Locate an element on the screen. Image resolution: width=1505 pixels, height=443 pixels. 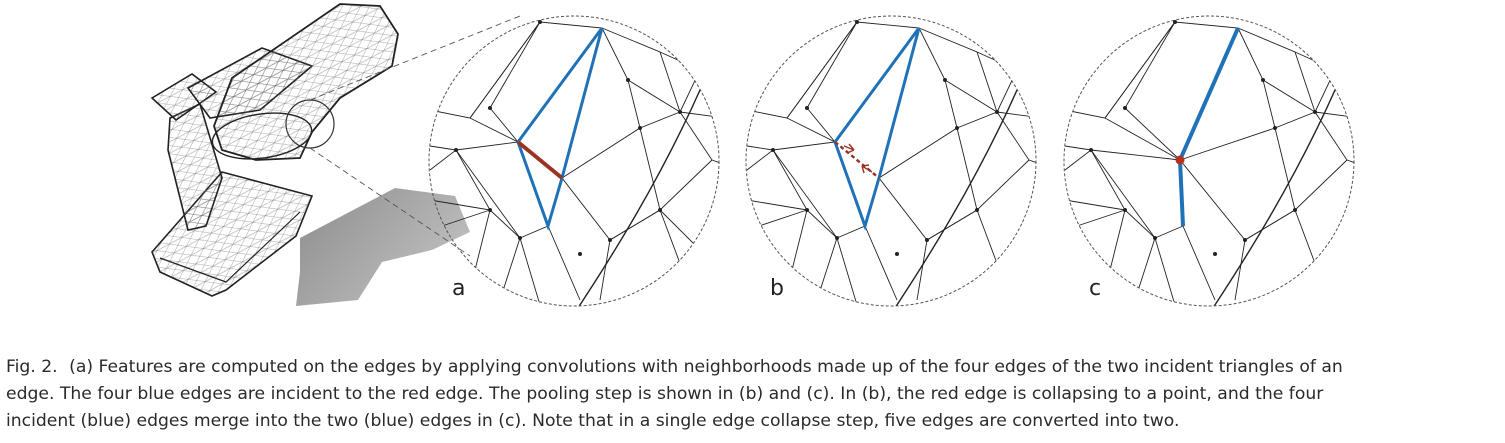
vertices-c is located at coordinates (1203, 138).